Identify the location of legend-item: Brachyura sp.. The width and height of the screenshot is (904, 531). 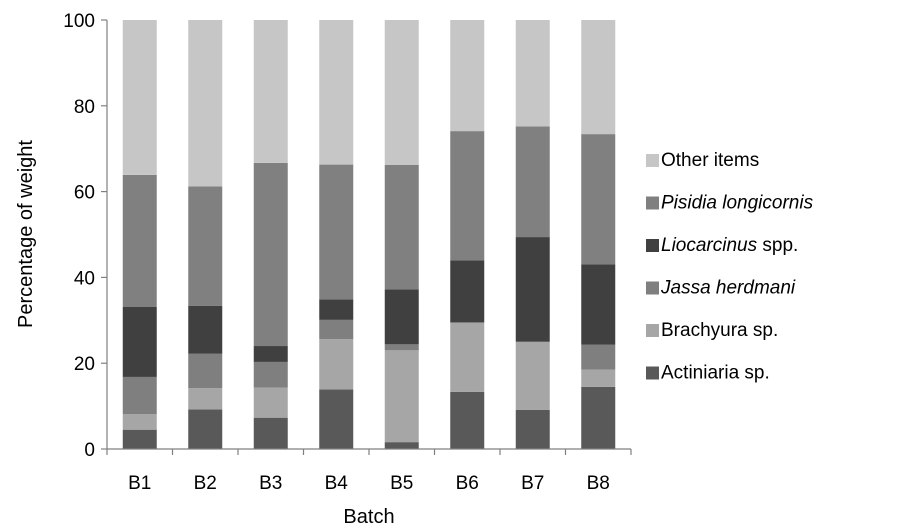
(712, 330).